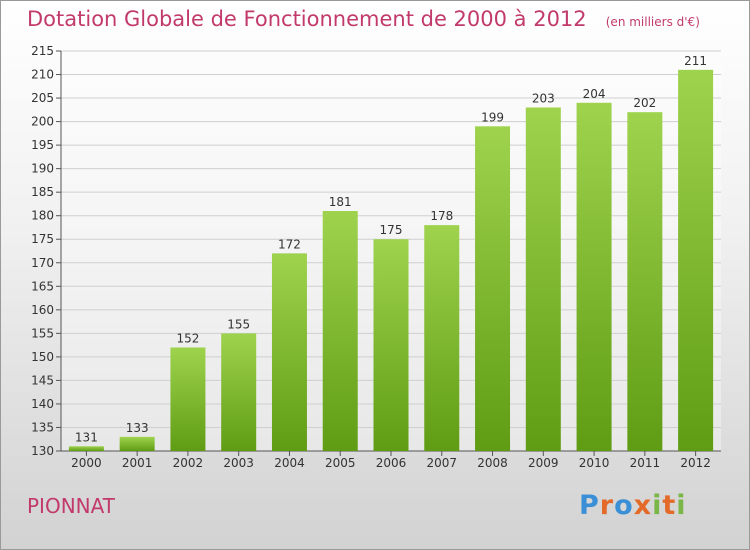 The height and width of the screenshot is (550, 750). Describe the element at coordinates (695, 61) in the screenshot. I see `data-label: 211` at that location.